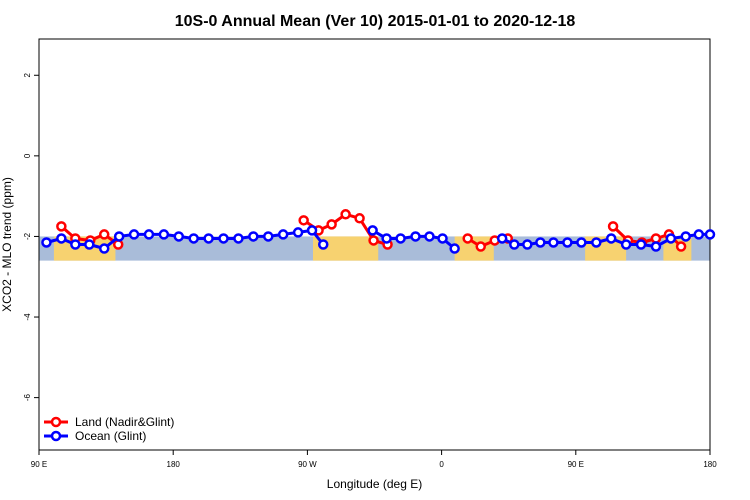 This screenshot has height=500, width=750. What do you see at coordinates (27, 317) in the screenshot?
I see `y-tick-label: -4` at bounding box center [27, 317].